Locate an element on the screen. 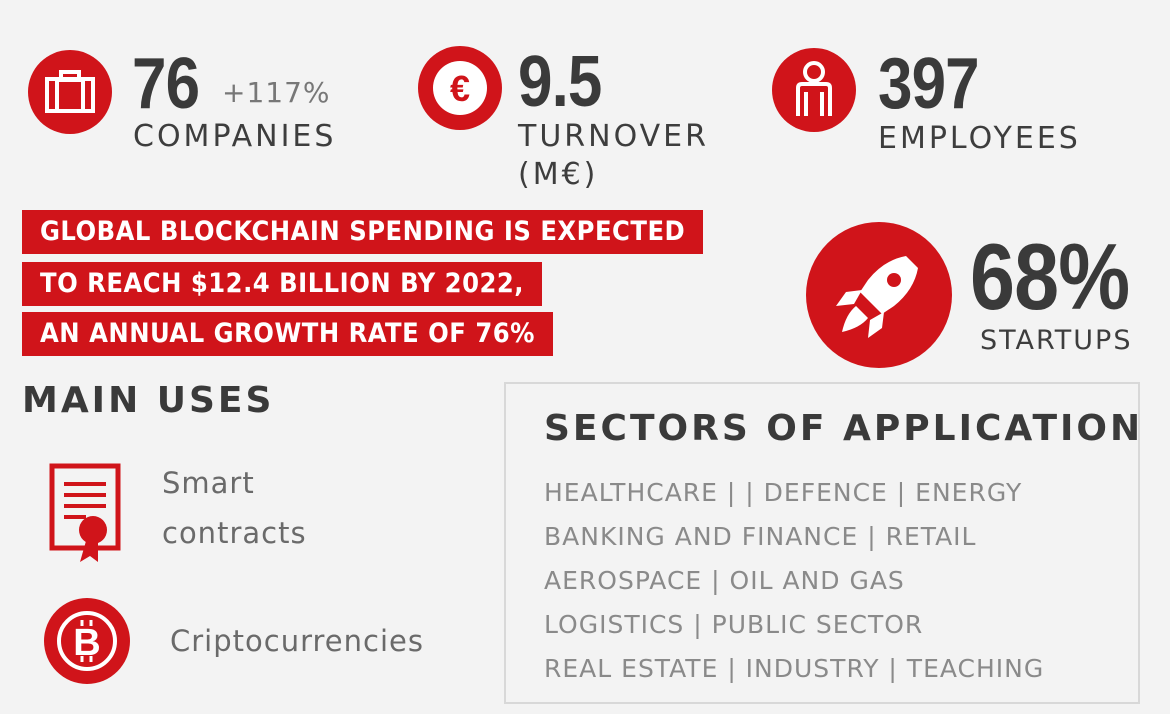  use-label-smart: Smart is located at coordinates (208, 483).